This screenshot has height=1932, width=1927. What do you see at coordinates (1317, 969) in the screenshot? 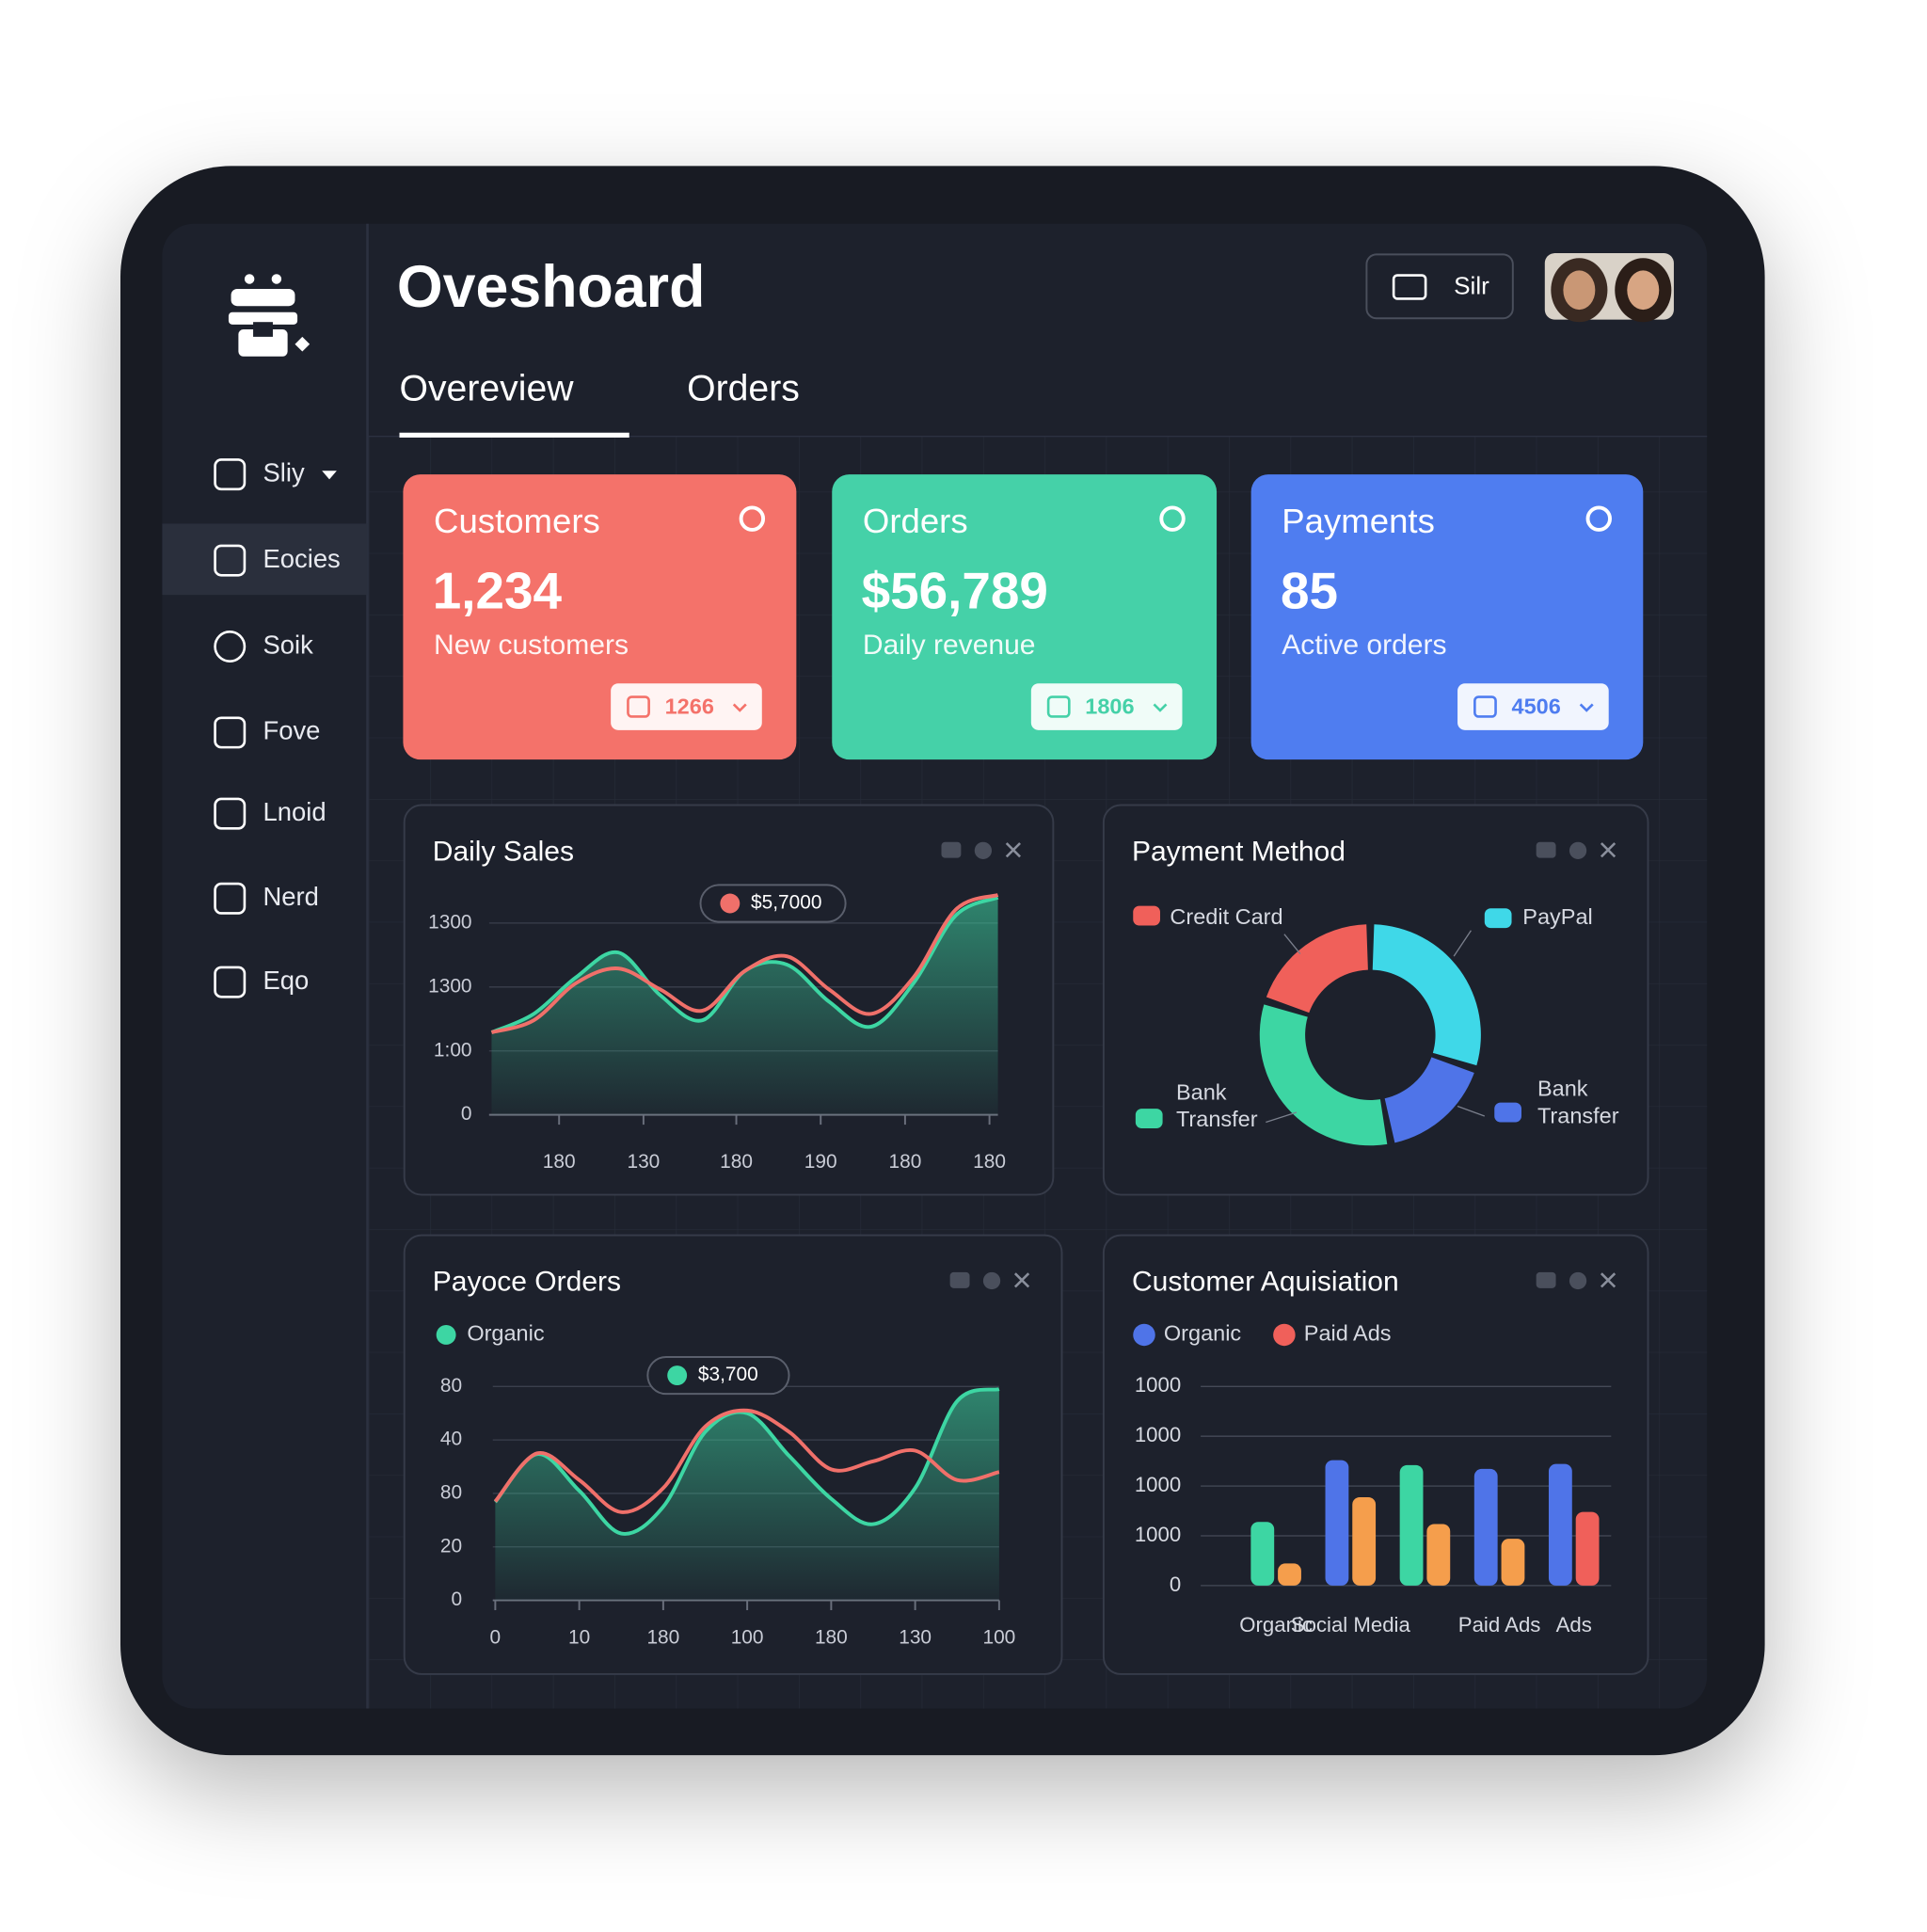
I see `donut-slice` at bounding box center [1317, 969].